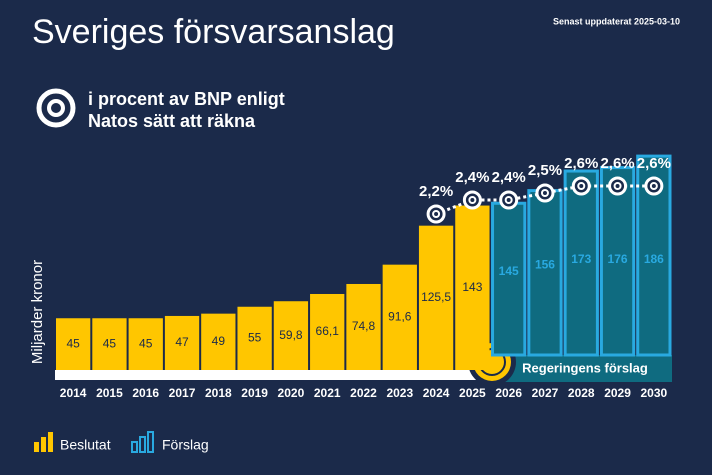 The image size is (712, 475). Describe the element at coordinates (185, 445) in the screenshot. I see `legend-label: Förslag` at that location.